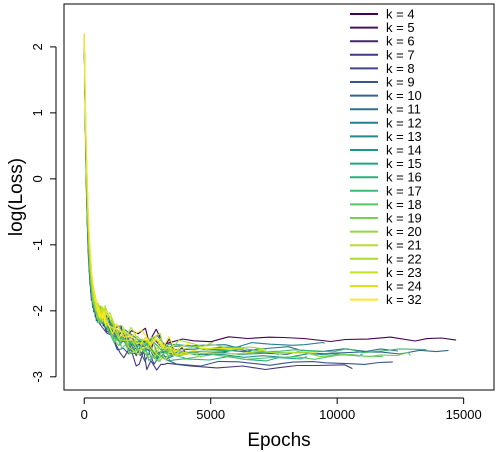 The height and width of the screenshot is (452, 498). I want to click on legend-label: k = 13, so click(404, 136).